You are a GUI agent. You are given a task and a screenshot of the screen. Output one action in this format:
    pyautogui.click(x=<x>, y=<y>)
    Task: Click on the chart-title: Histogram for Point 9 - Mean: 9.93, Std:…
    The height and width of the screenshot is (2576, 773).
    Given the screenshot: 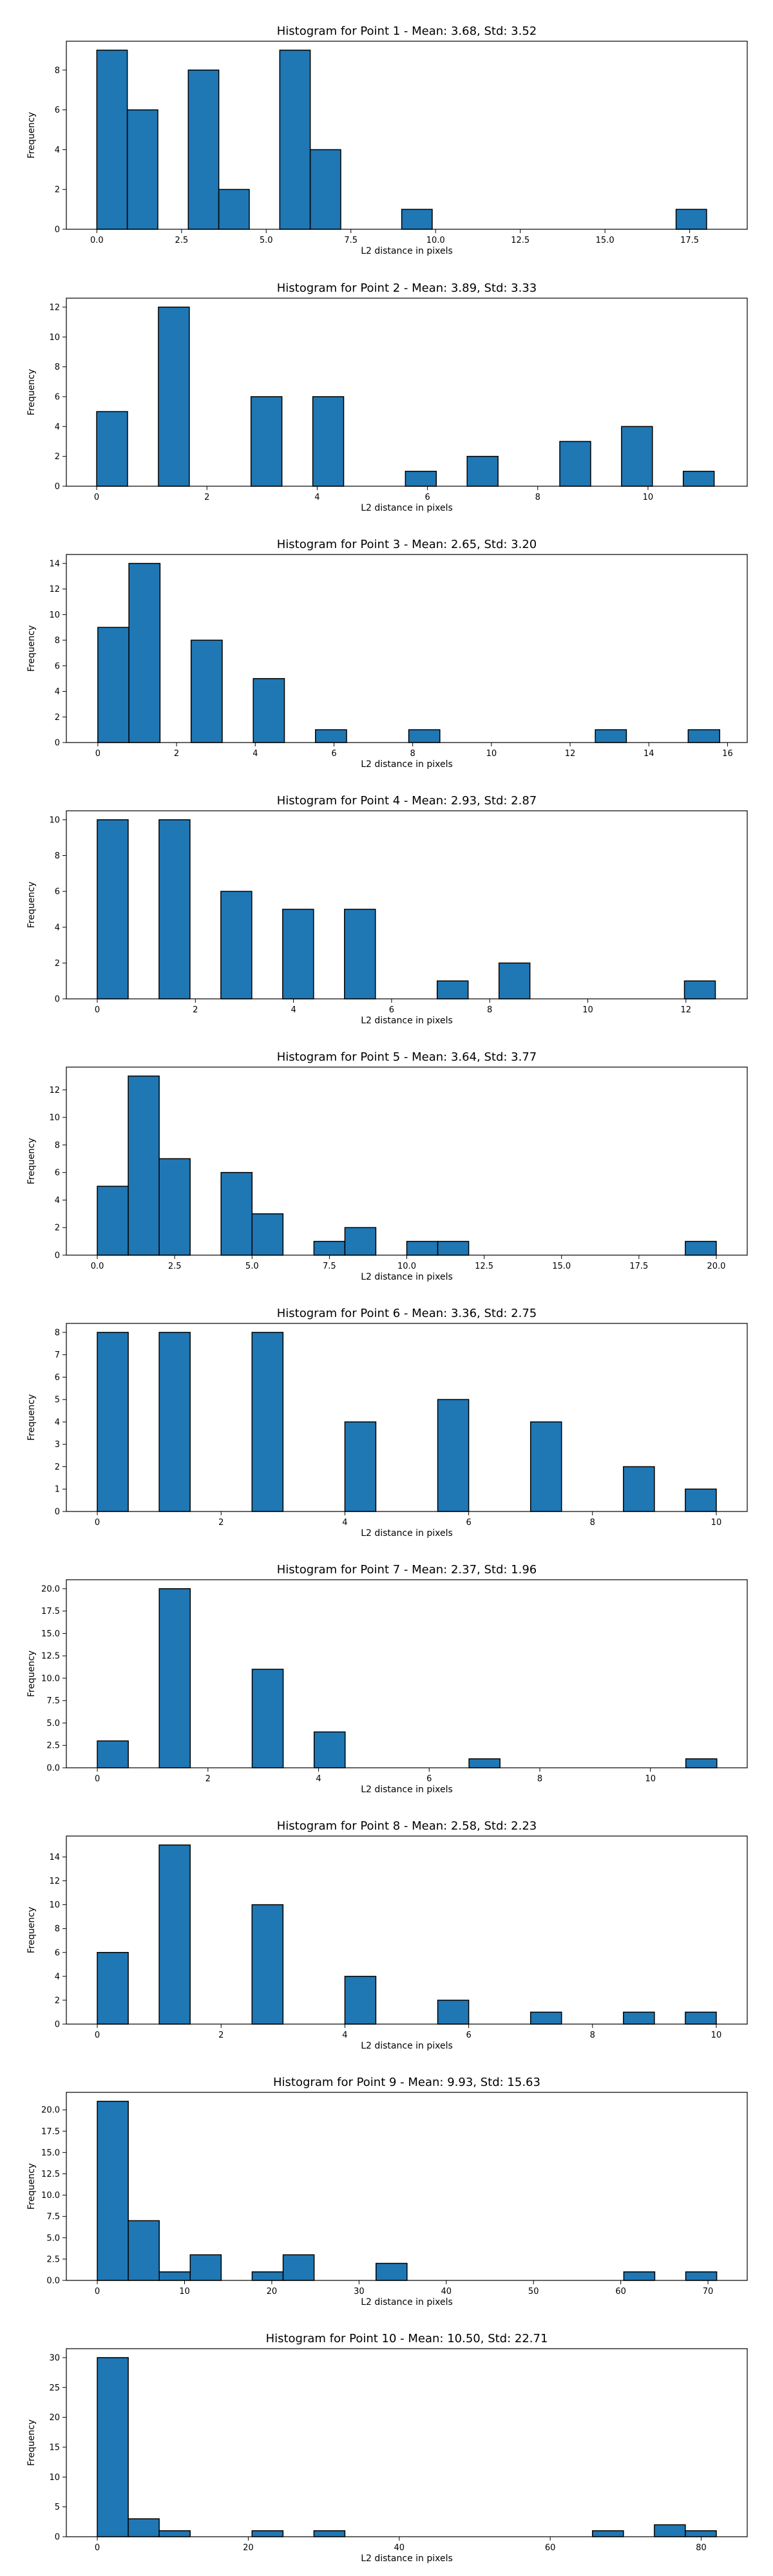 What is the action you would take?
    pyautogui.click(x=406, y=2082)
    